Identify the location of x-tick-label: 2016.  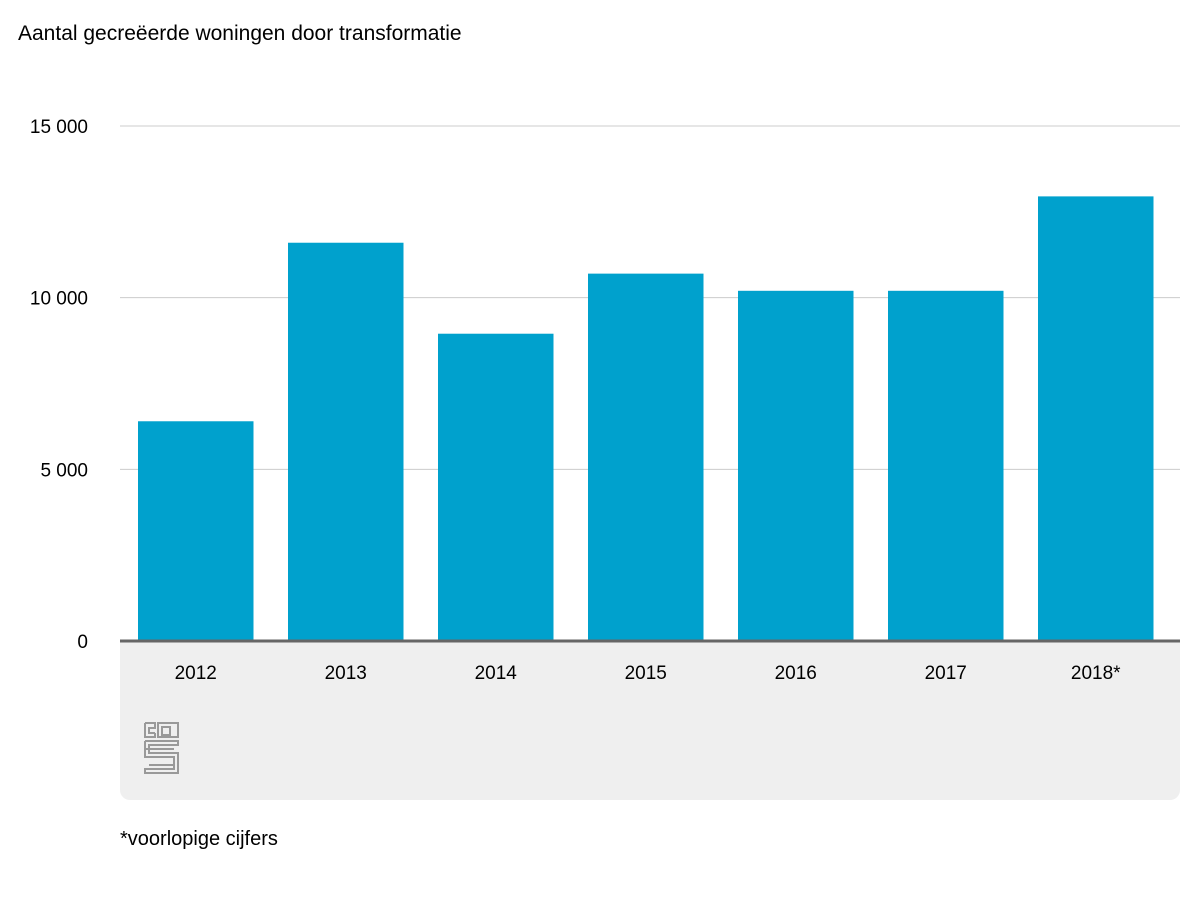
(796, 673).